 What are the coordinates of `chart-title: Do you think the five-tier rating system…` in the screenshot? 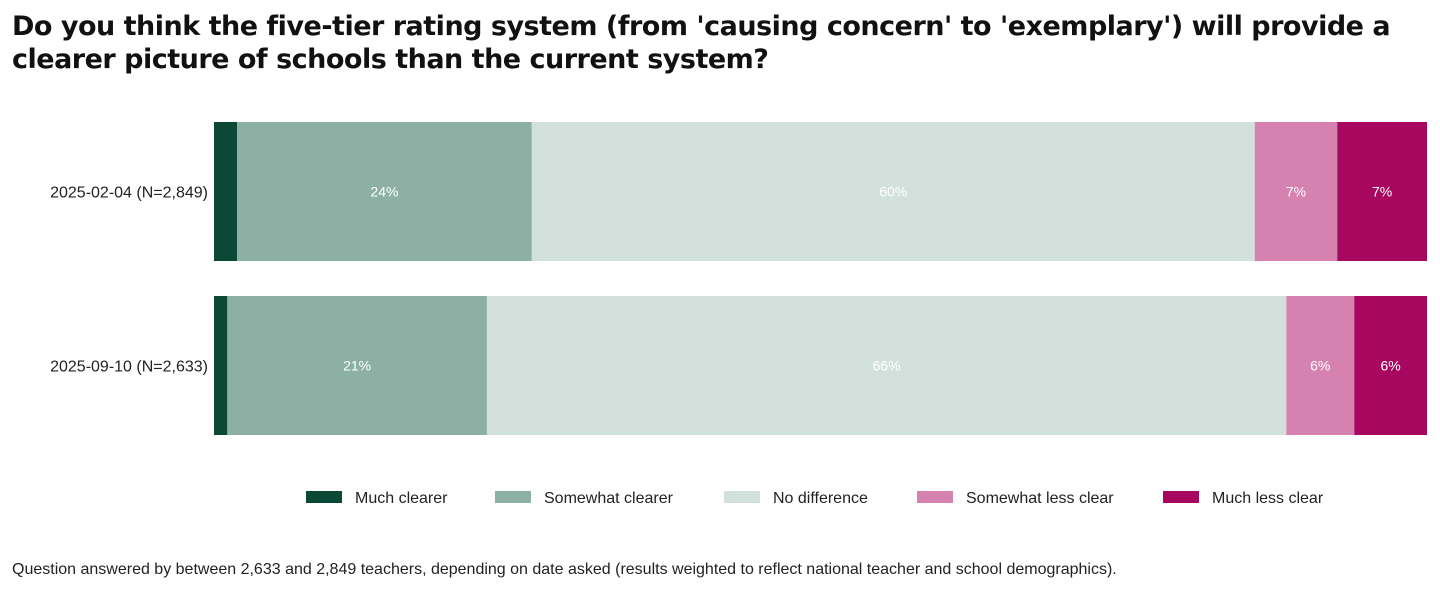 It's located at (701, 43).